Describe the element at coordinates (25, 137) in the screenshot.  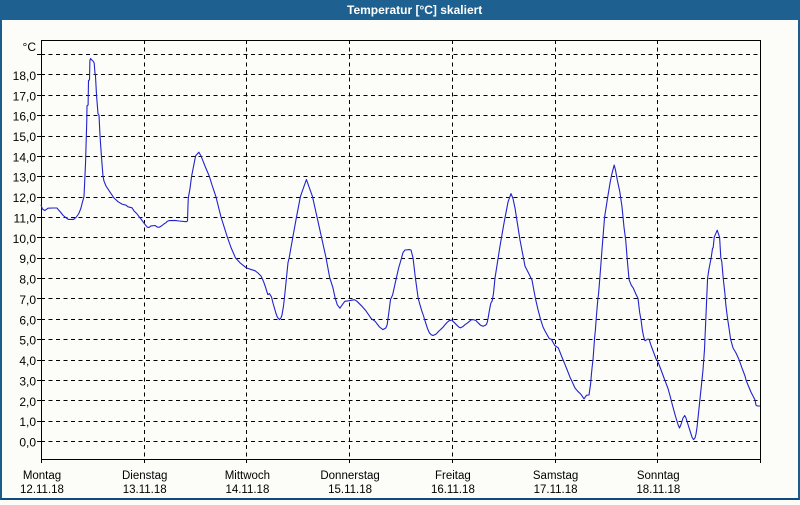
I see `svg-text: 15,0` at that location.